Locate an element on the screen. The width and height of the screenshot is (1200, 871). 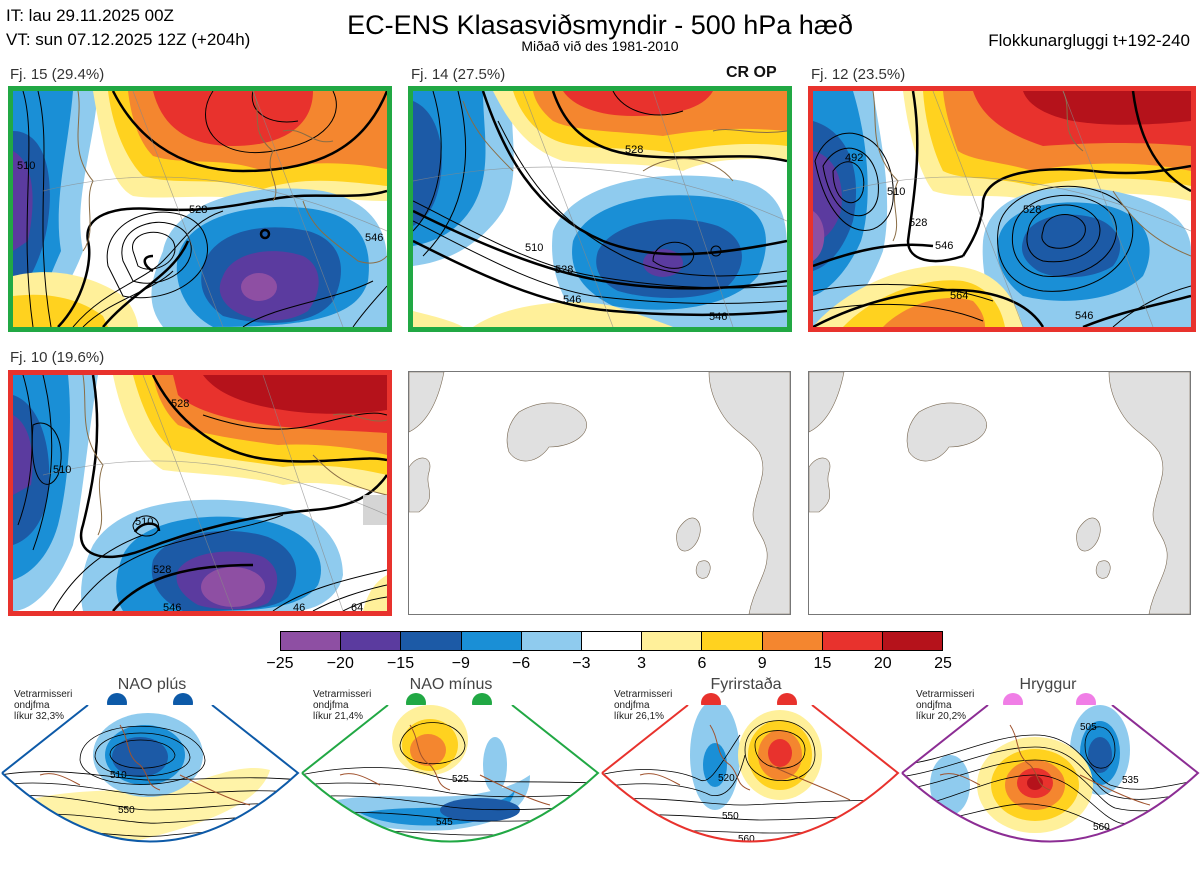
cluster-map-2: 528 510 528 546 546 is located at coordinates (600, 209).